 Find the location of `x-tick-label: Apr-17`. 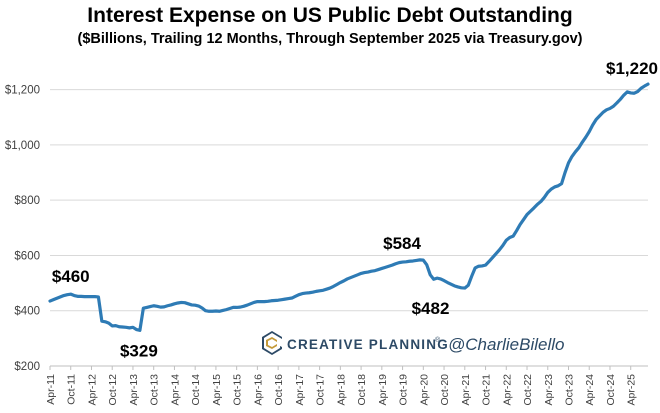

x-tick-label: Apr-17 is located at coordinates (300, 390).